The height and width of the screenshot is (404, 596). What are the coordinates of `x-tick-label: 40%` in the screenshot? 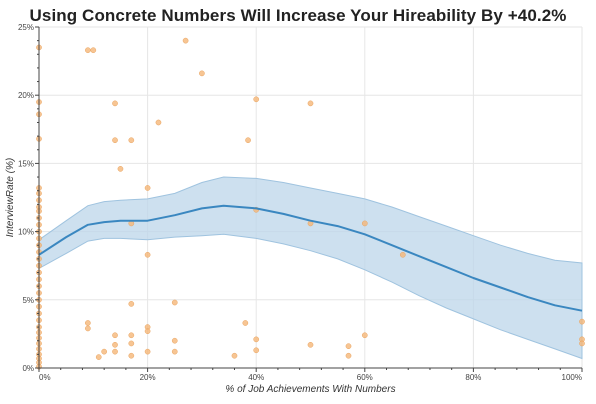 It's located at (256, 377).